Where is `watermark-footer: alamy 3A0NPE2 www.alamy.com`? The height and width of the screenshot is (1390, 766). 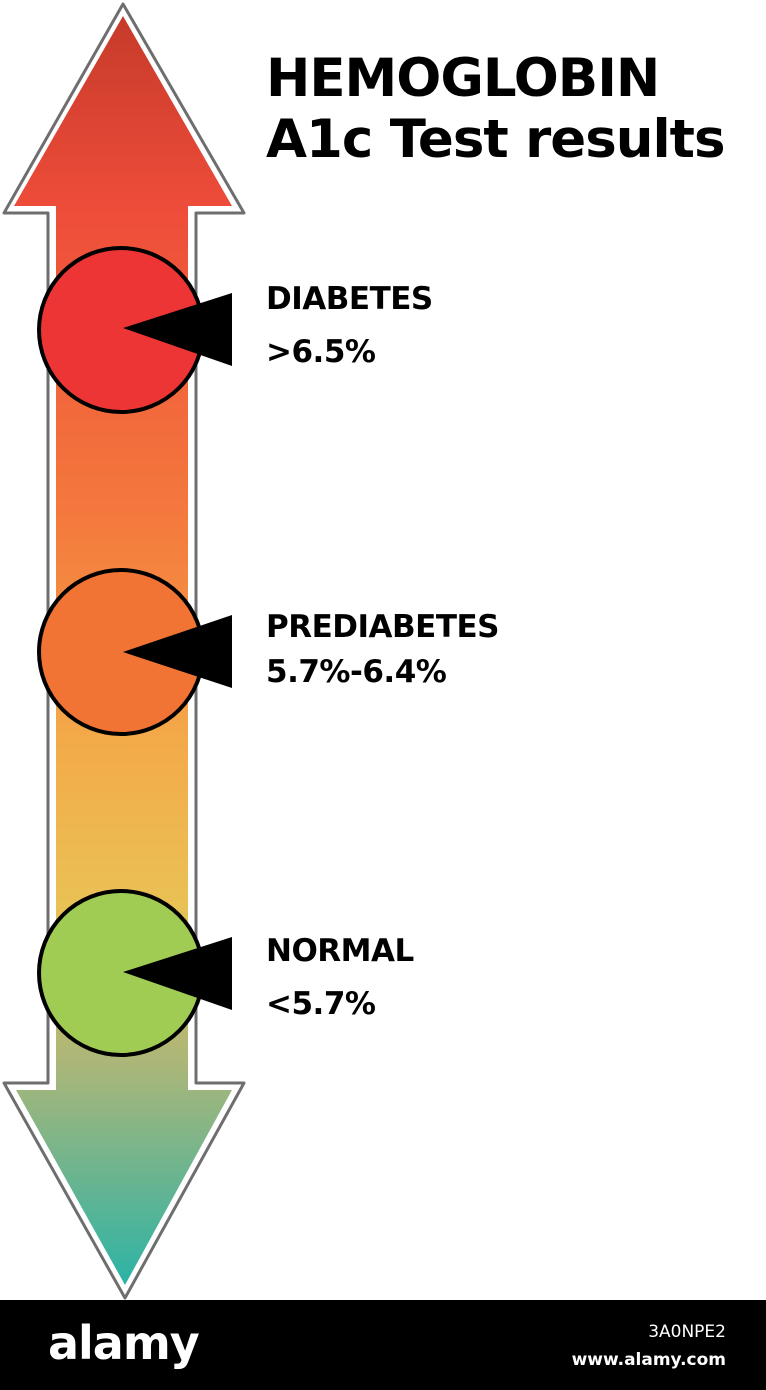 watermark-footer: alamy 3A0NPE2 www.alamy.com is located at coordinates (383, 1345).